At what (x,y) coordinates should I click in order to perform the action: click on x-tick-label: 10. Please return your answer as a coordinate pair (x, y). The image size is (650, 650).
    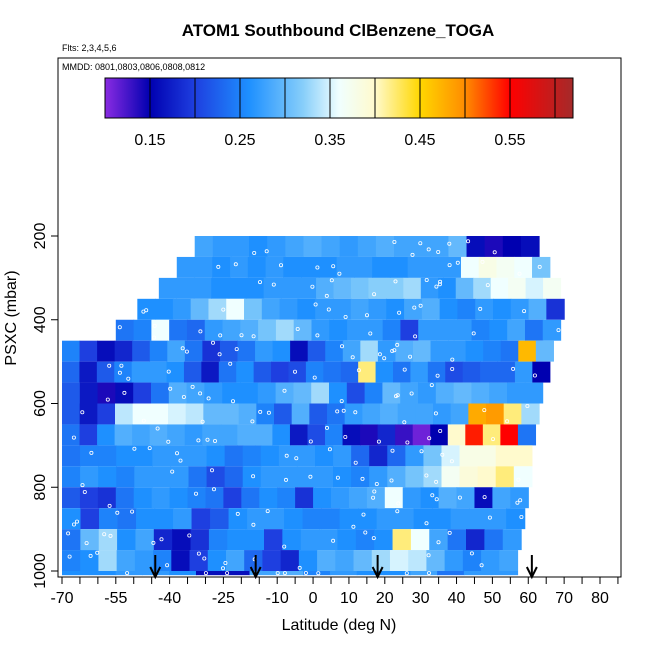
    Looking at the image, I should click on (349, 598).